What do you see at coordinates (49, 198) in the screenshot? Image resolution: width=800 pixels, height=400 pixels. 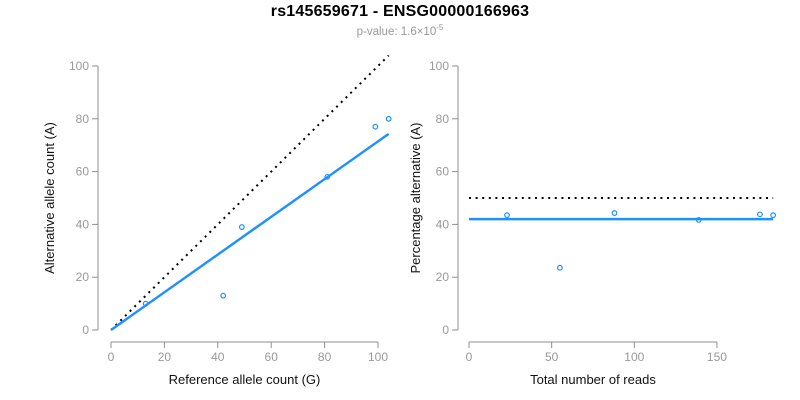 I see `y-axis-title: Alternative allele count (A)` at bounding box center [49, 198].